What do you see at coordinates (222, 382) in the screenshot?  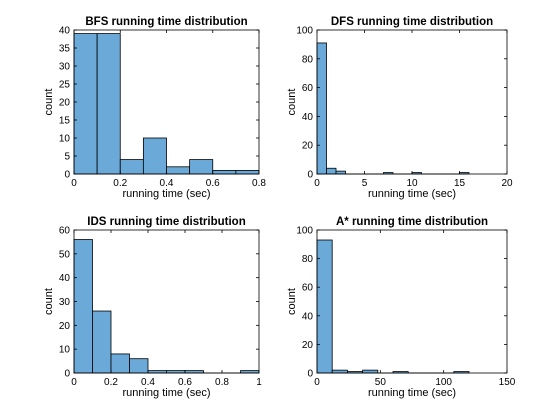 I see `ids-xtick-label: 0.8` at bounding box center [222, 382].